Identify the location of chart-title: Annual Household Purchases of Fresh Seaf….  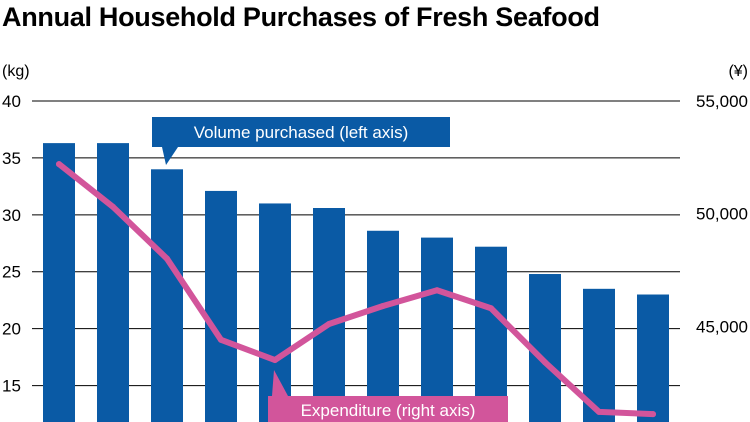
(301, 17).